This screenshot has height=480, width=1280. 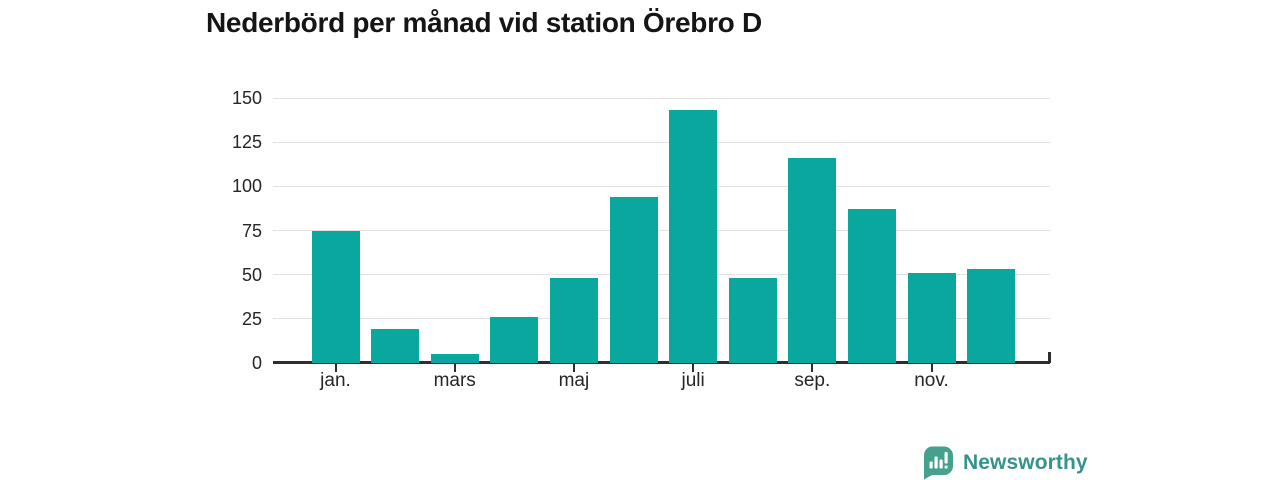 I want to click on y-axis-tick-label-50: 50, so click(x=251, y=274).